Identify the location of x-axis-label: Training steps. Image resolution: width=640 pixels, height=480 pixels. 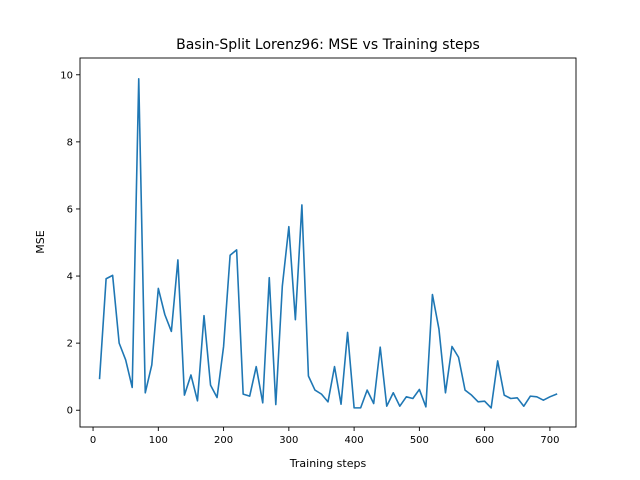
(328, 463).